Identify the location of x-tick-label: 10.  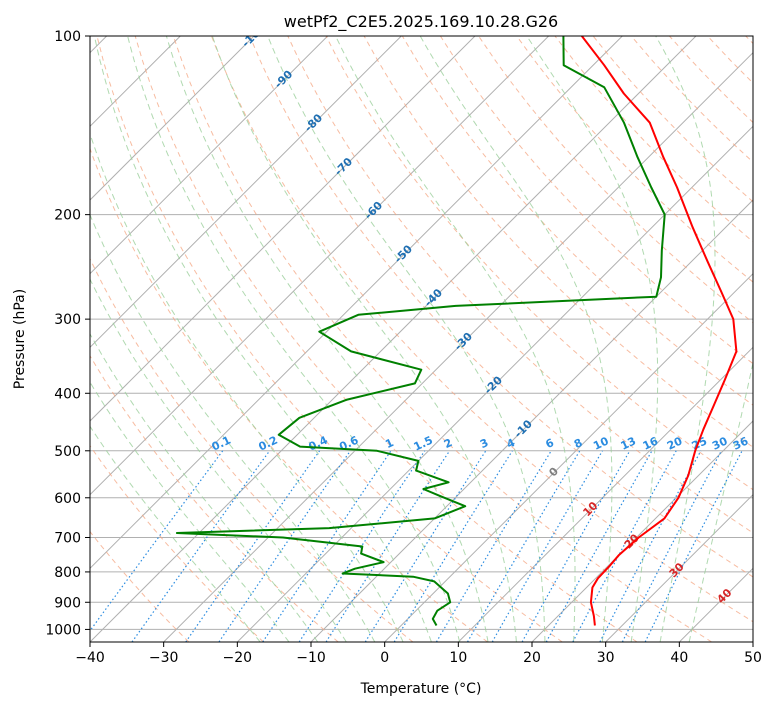
(458, 658).